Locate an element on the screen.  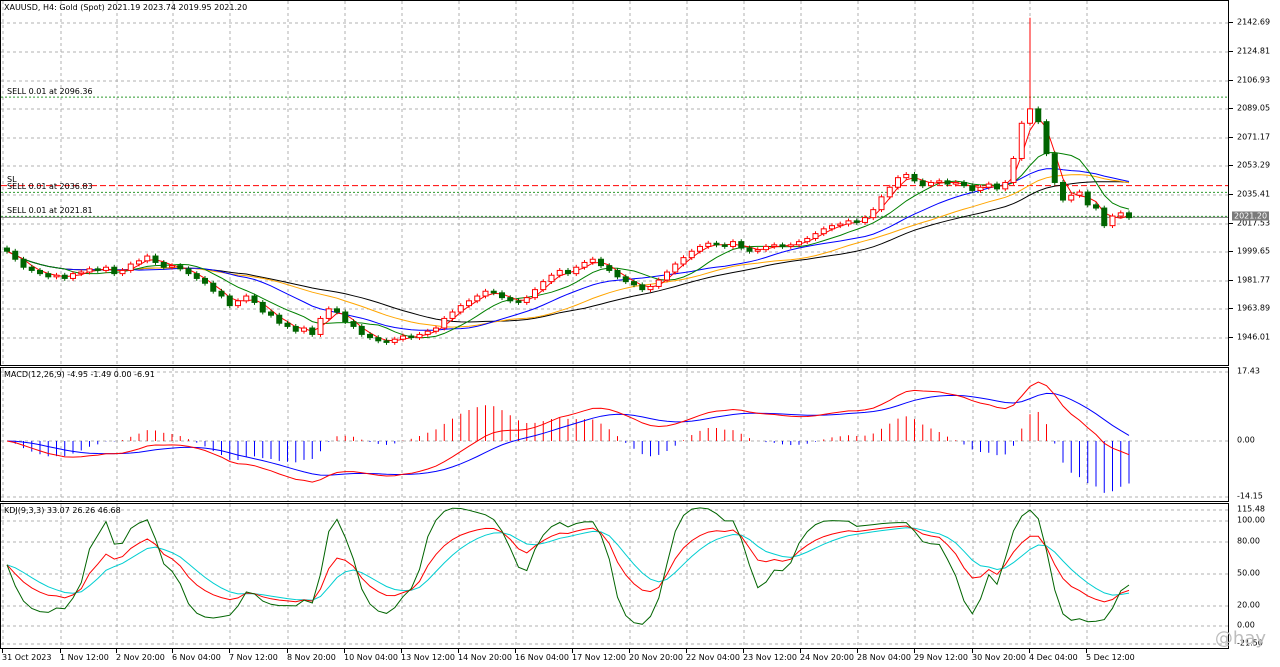
price-label: 2124.81 is located at coordinates (1254, 51).